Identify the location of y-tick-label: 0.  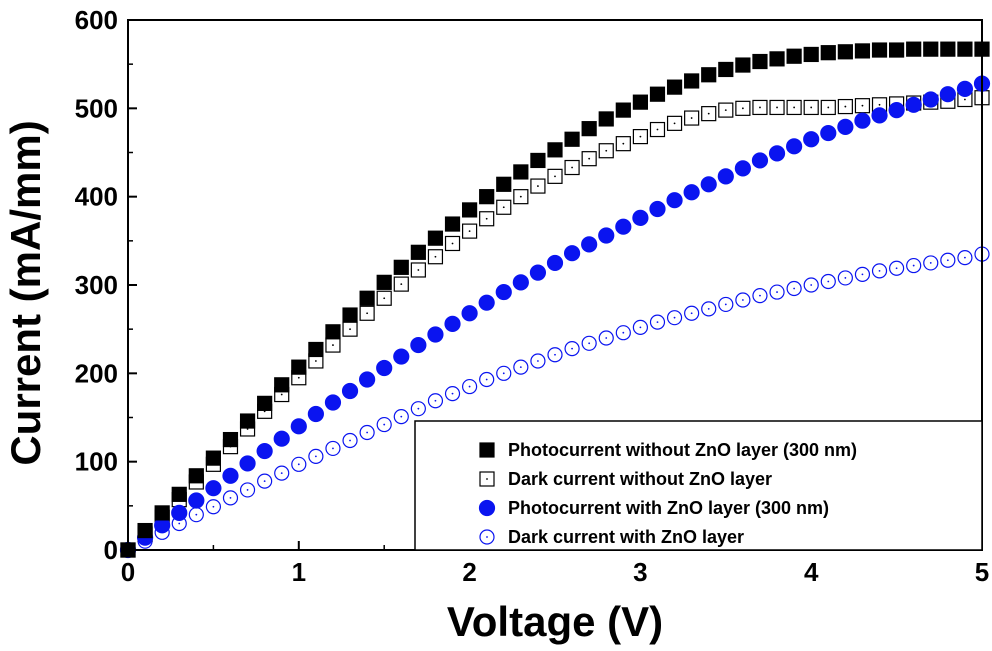
(111, 550).